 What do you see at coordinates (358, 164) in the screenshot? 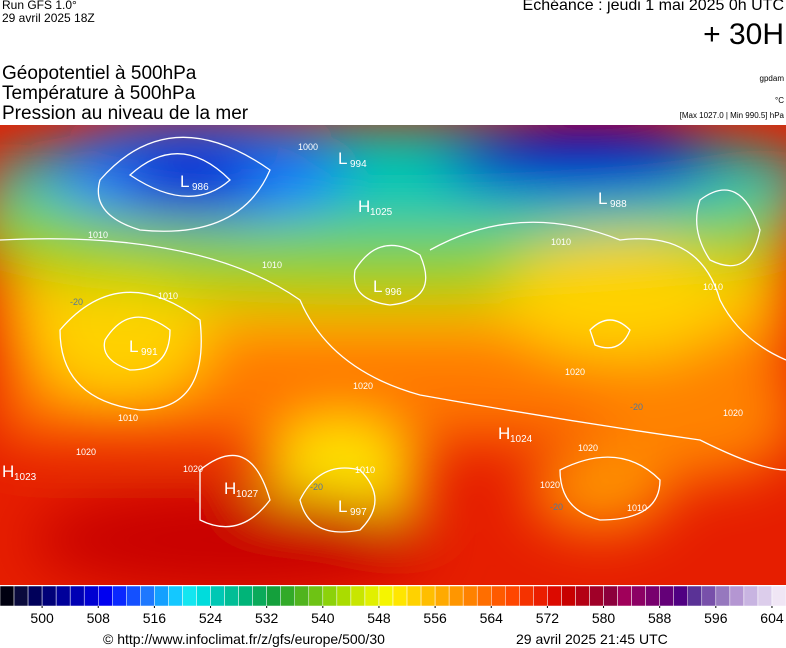
I see `system-value: 994` at bounding box center [358, 164].